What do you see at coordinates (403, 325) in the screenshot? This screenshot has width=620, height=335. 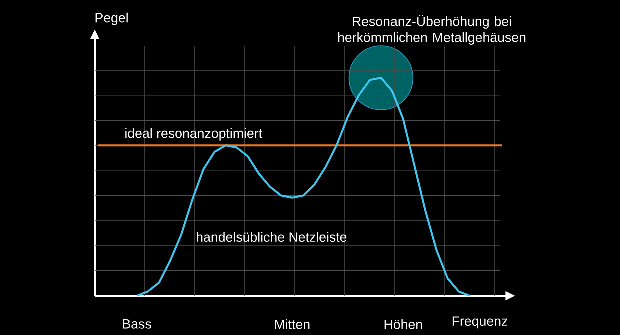 I see `x-tick-label: Höhen` at bounding box center [403, 325].